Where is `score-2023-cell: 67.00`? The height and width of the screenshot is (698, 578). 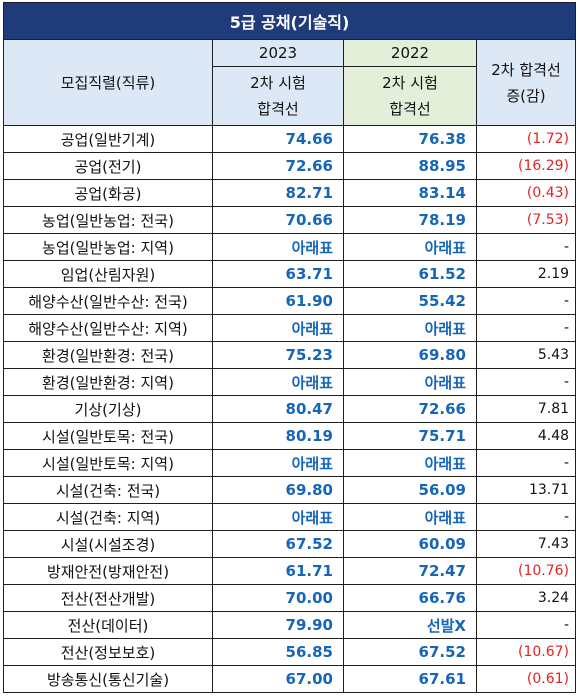 score-2023-cell: 67.00 is located at coordinates (278, 679).